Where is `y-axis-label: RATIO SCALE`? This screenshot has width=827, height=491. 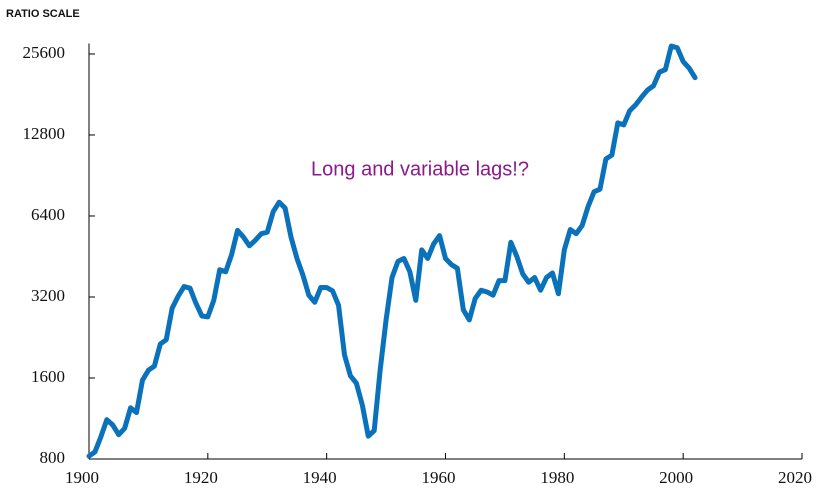 y-axis-label: RATIO SCALE is located at coordinates (43, 14).